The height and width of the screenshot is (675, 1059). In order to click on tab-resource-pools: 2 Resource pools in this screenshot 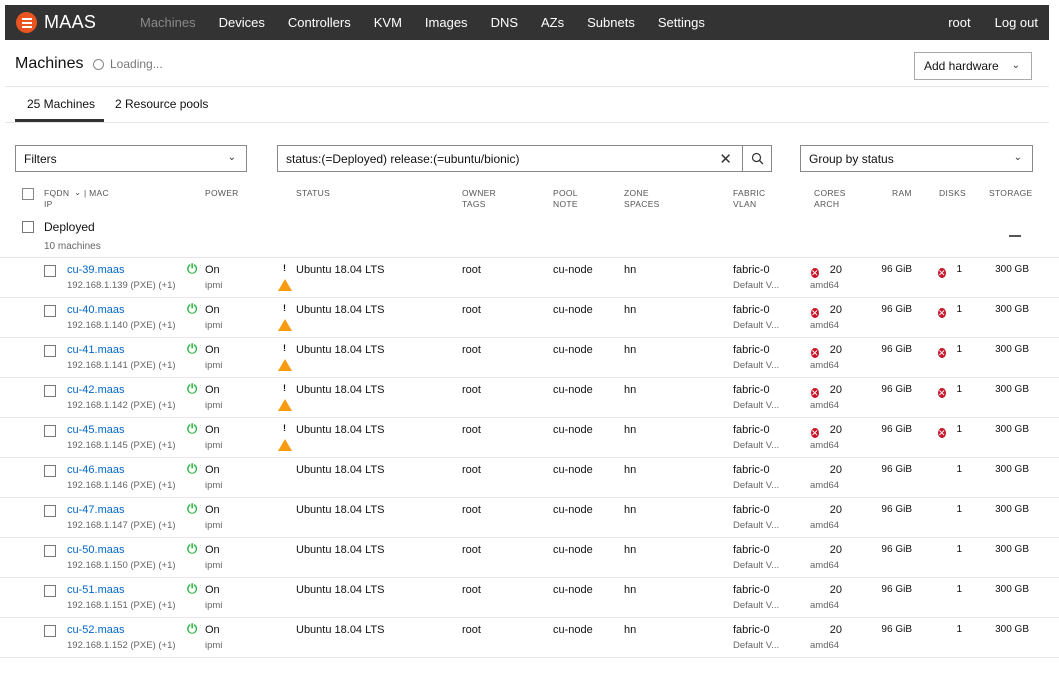, I will do `click(162, 104)`.